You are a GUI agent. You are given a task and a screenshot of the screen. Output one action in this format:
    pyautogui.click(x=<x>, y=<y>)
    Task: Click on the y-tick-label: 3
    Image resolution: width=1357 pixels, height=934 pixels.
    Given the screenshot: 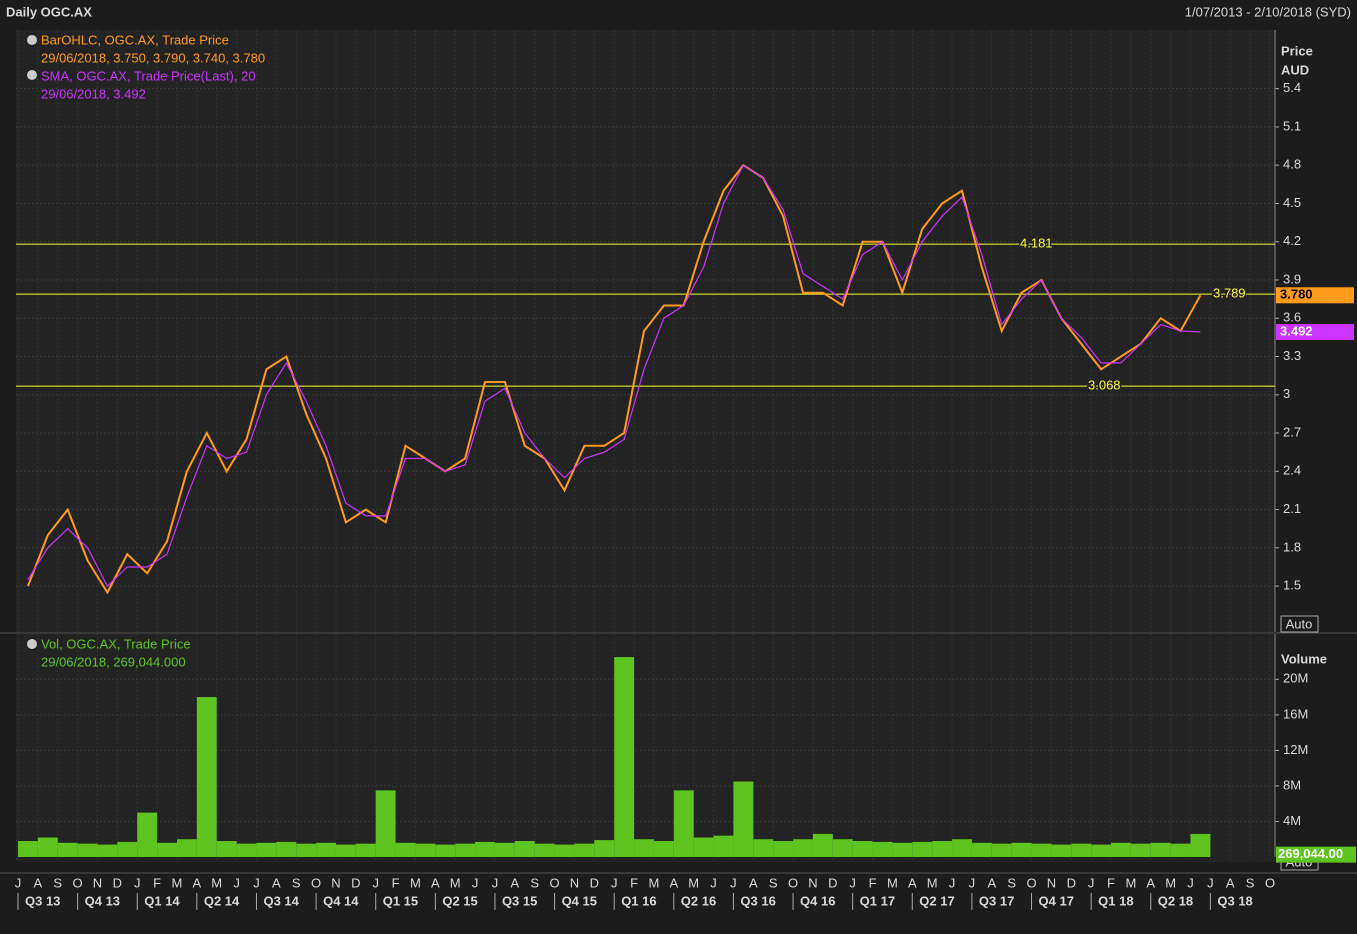 What is the action you would take?
    pyautogui.click(x=1286, y=393)
    